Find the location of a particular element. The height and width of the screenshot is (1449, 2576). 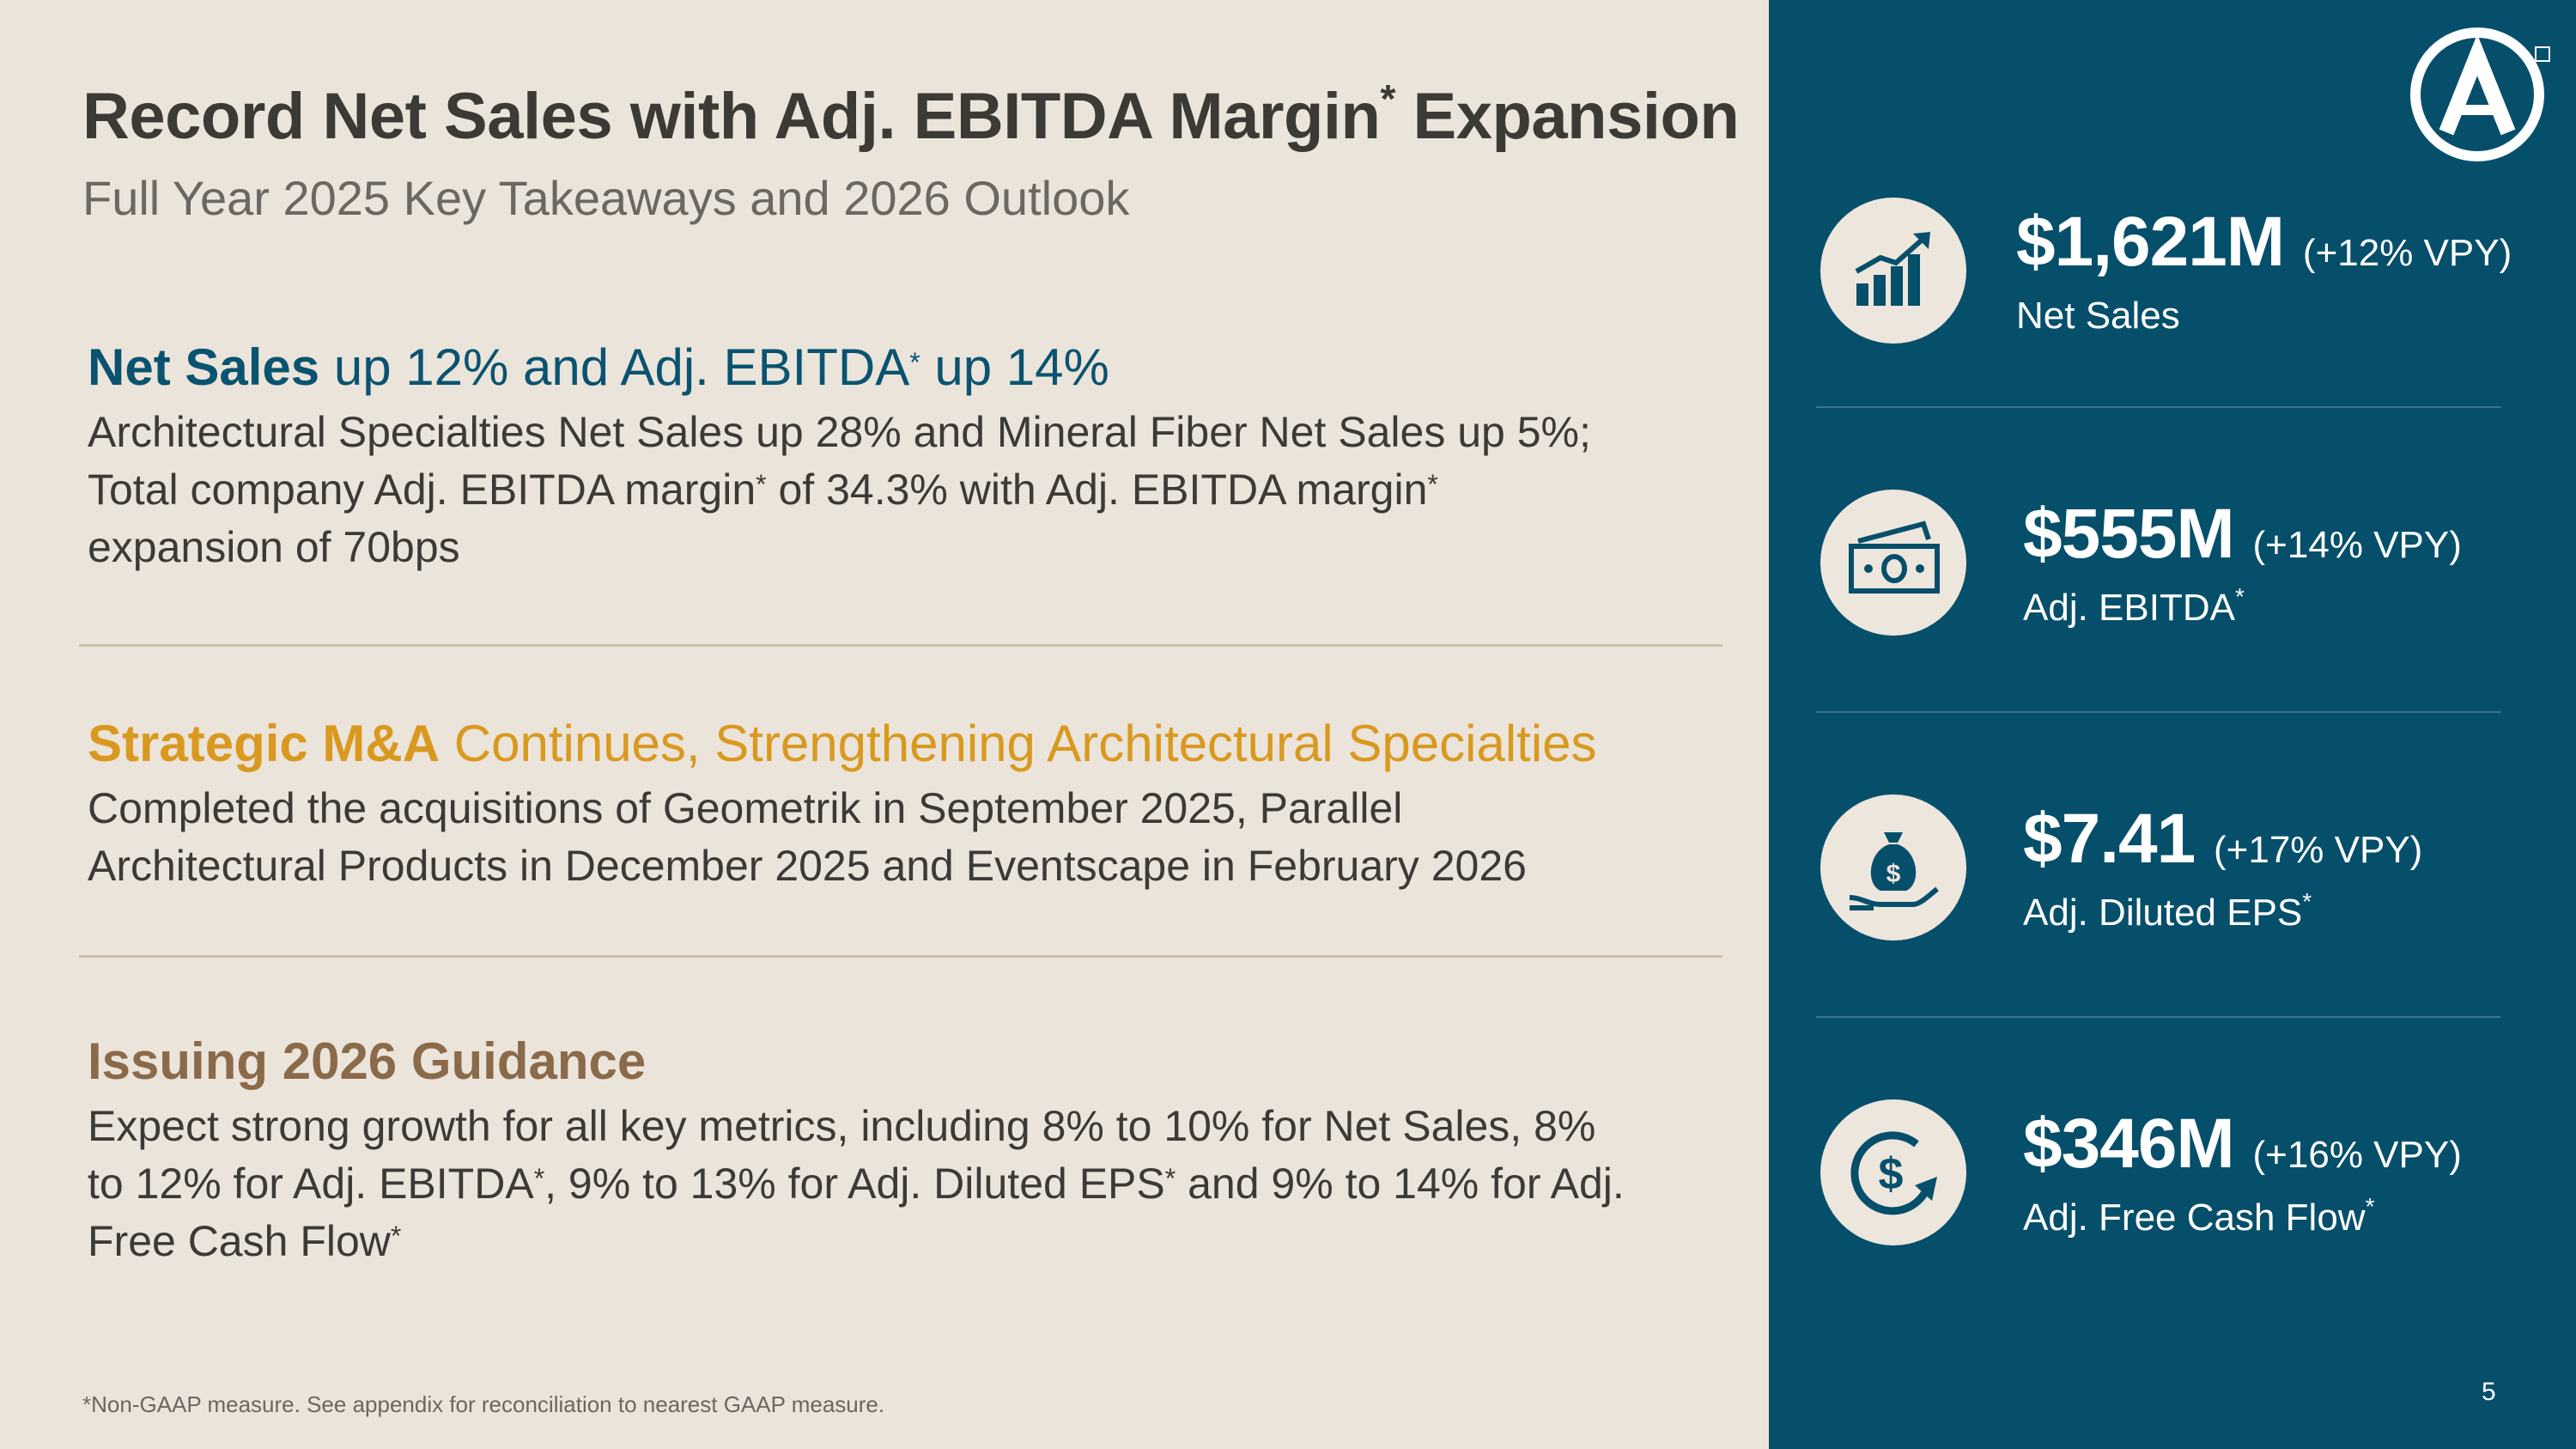

kpi-adj-free-cash-flow: $ $346M (+16% VPY) Adj. Free Cash Flow* is located at coordinates (2172, 1172).